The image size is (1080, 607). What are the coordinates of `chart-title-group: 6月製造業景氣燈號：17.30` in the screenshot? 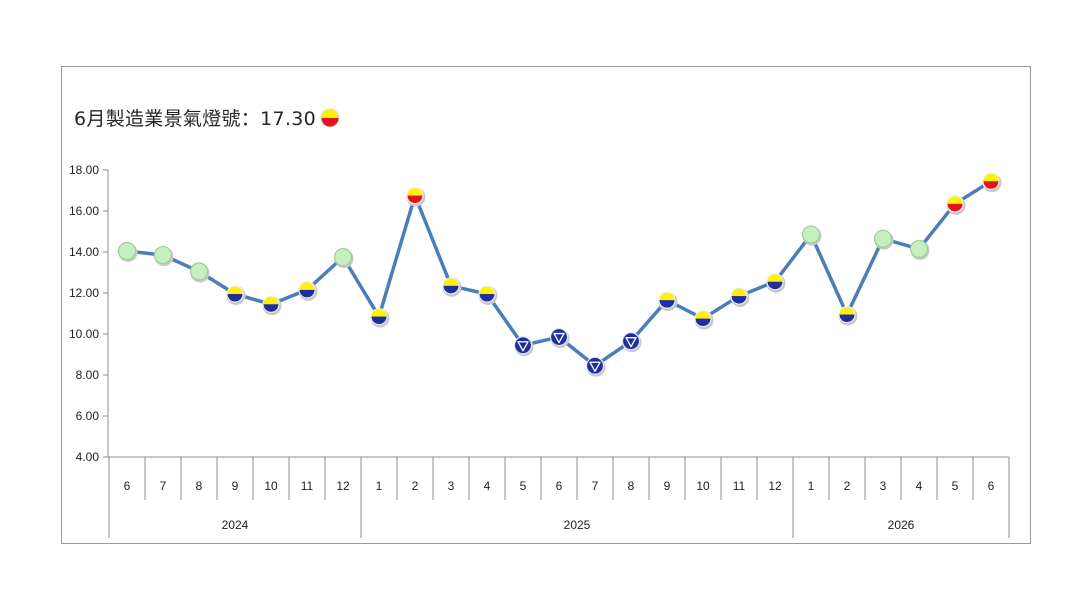 It's located at (207, 117).